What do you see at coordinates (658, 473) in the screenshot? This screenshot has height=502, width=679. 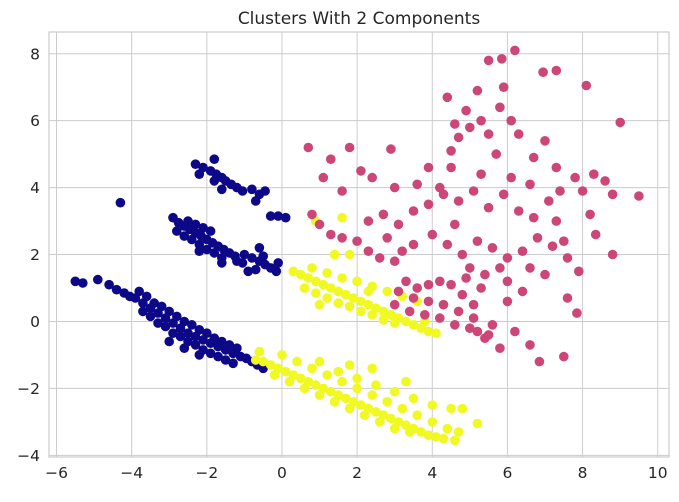 I see `x-tick-label: 10` at bounding box center [658, 473].